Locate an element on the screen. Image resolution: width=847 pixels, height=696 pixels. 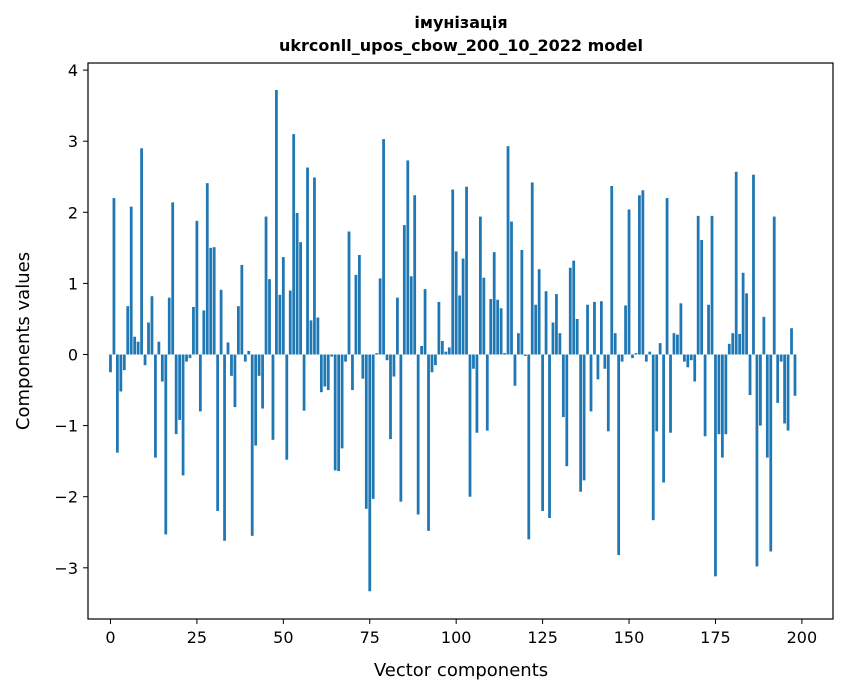
x-tick-label-125: 125 is located at coordinates (542, 637).